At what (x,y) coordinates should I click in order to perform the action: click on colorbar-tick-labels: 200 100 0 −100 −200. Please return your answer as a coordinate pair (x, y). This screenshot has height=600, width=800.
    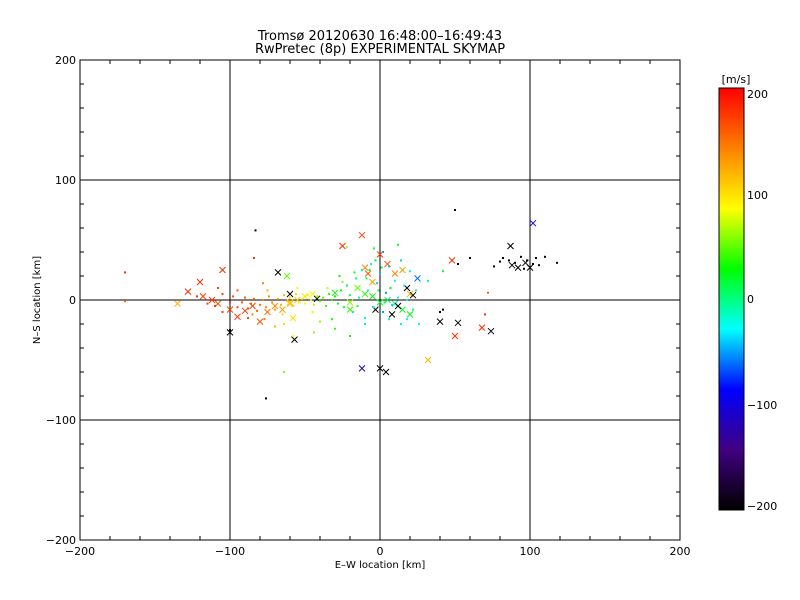
    Looking at the image, I should click on (762, 300).